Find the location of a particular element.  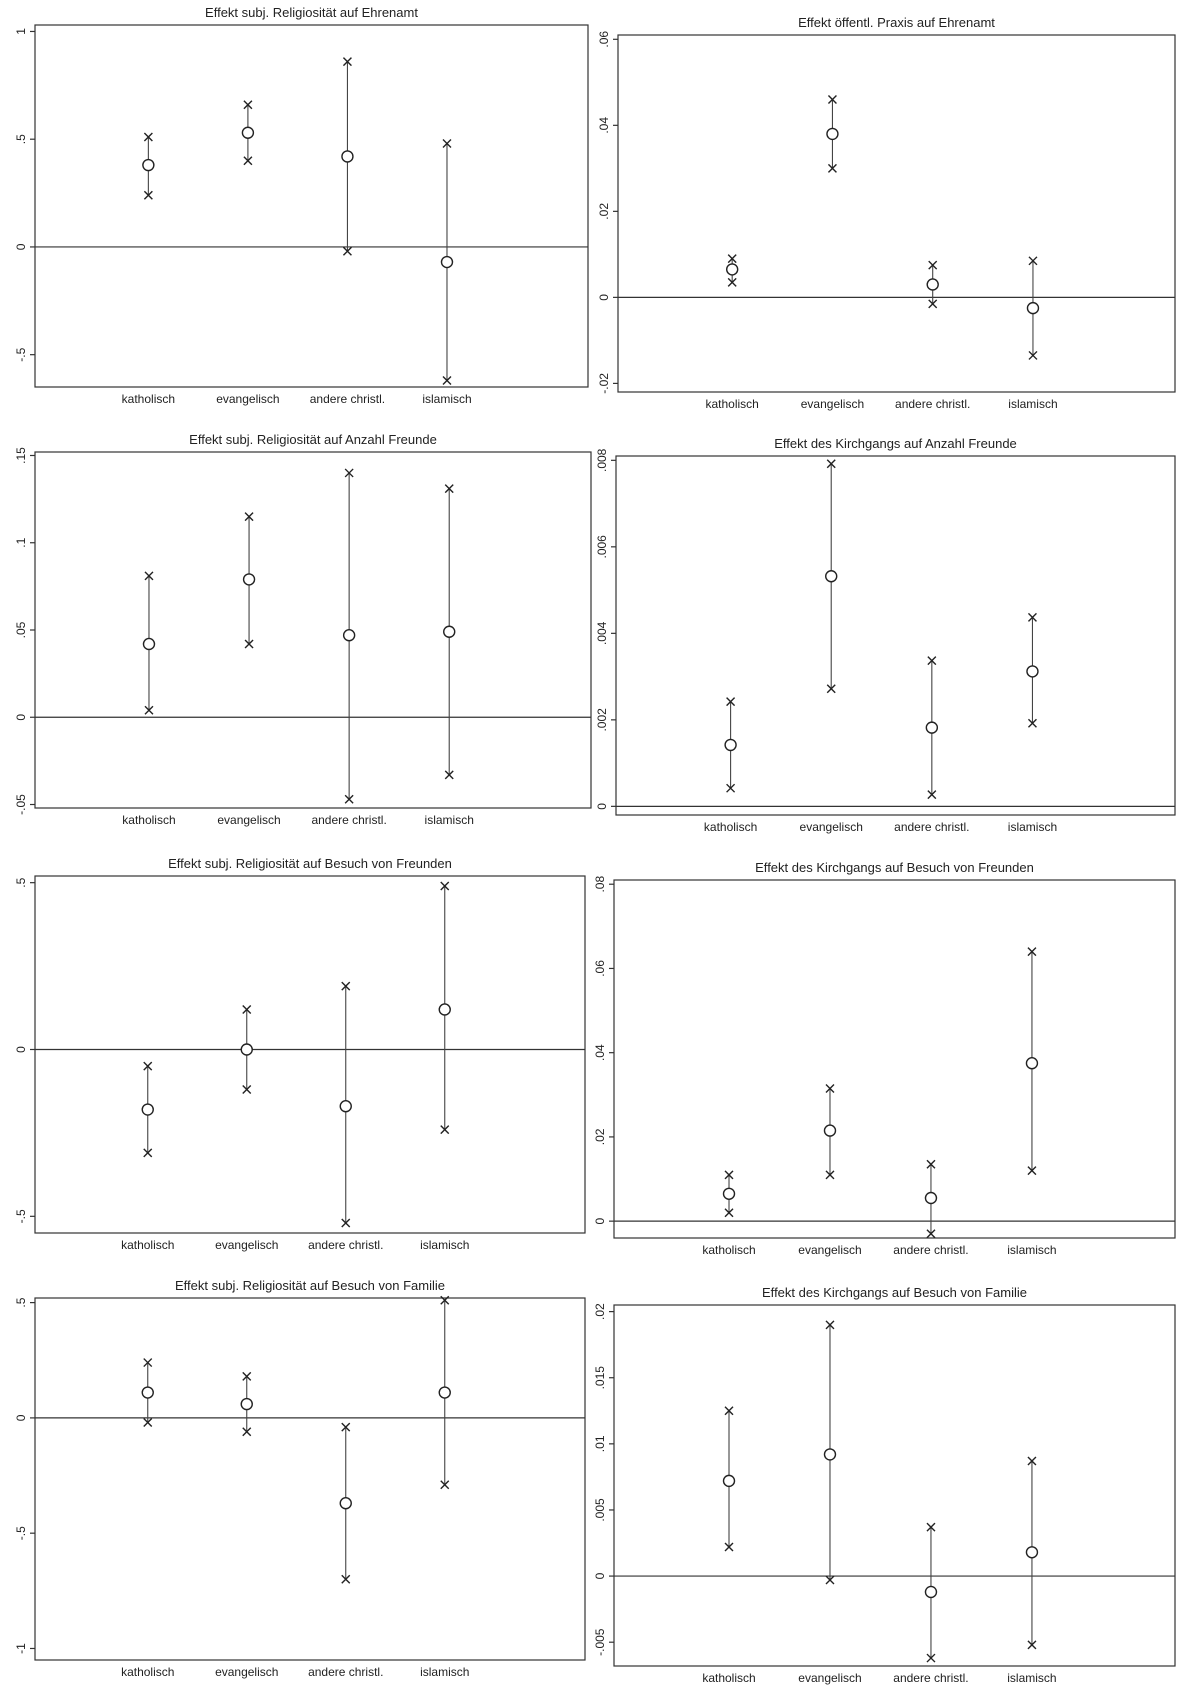

y-tick-label: .015 is located at coordinates (600, 1378).